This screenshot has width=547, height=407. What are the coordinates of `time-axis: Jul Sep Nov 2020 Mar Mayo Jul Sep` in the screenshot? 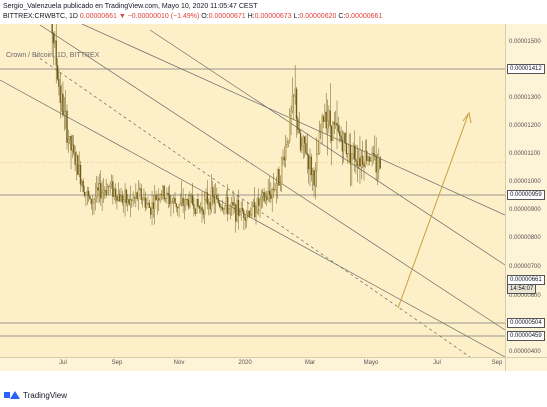 It's located at (252, 364).